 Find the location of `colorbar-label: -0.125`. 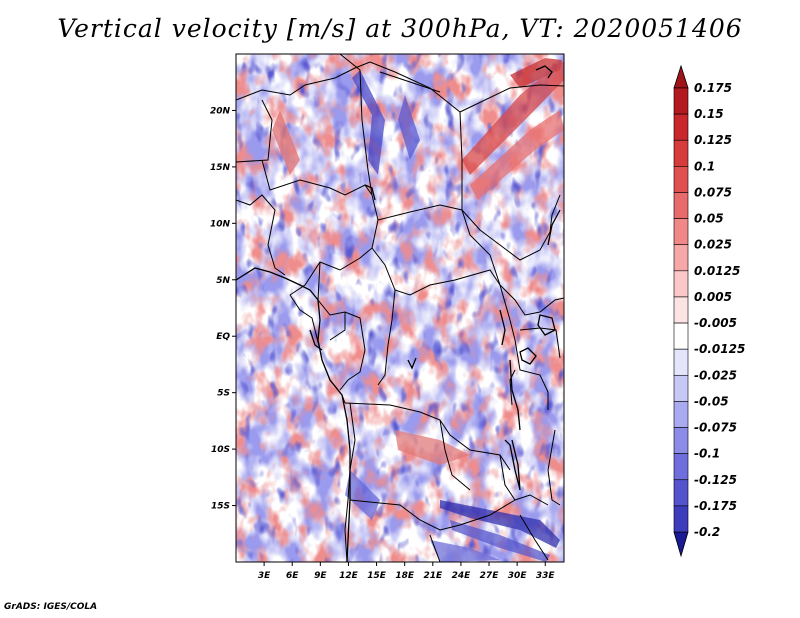

colorbar-label: -0.125 is located at coordinates (715, 480).